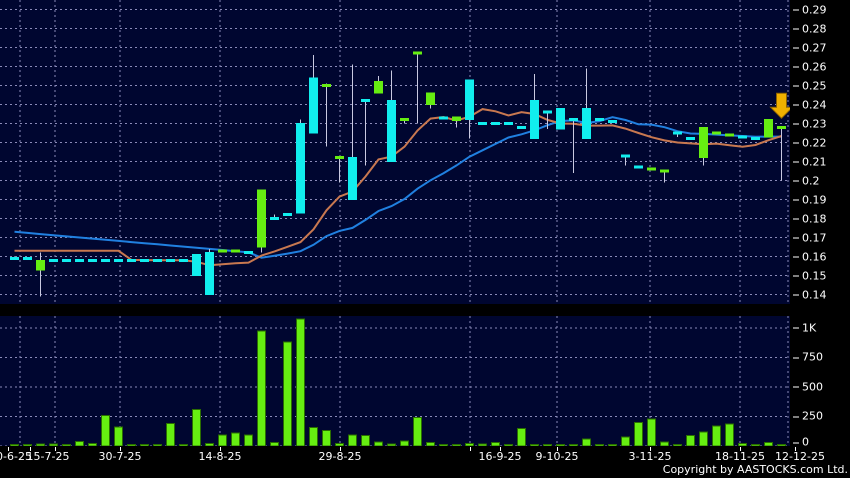  Describe the element at coordinates (48, 456) in the screenshot. I see `date-tick-label: 15-7-25` at that location.